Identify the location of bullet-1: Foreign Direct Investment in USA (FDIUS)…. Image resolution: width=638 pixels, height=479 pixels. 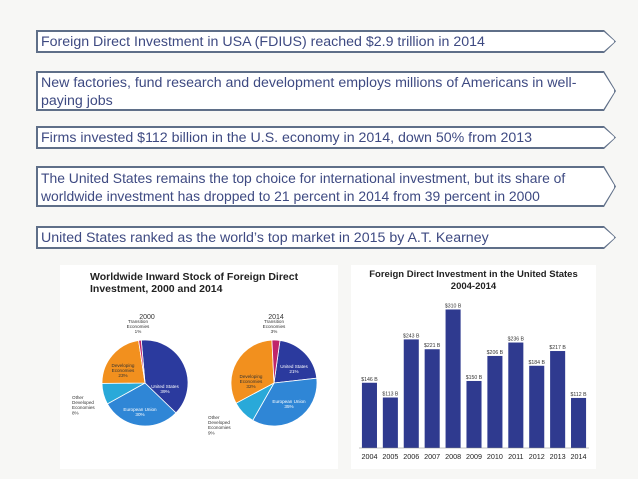
(326, 41).